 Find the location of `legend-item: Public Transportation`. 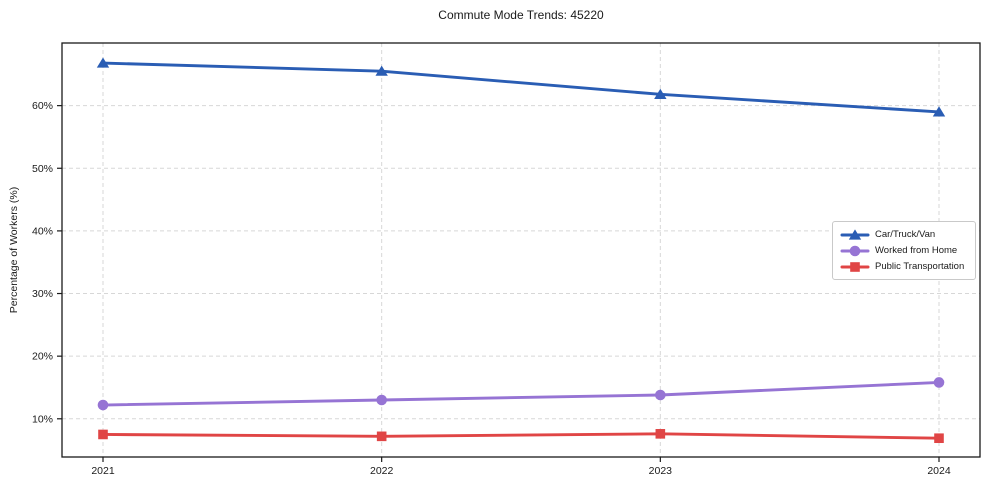

legend-item: Public Transportation is located at coordinates (903, 266).